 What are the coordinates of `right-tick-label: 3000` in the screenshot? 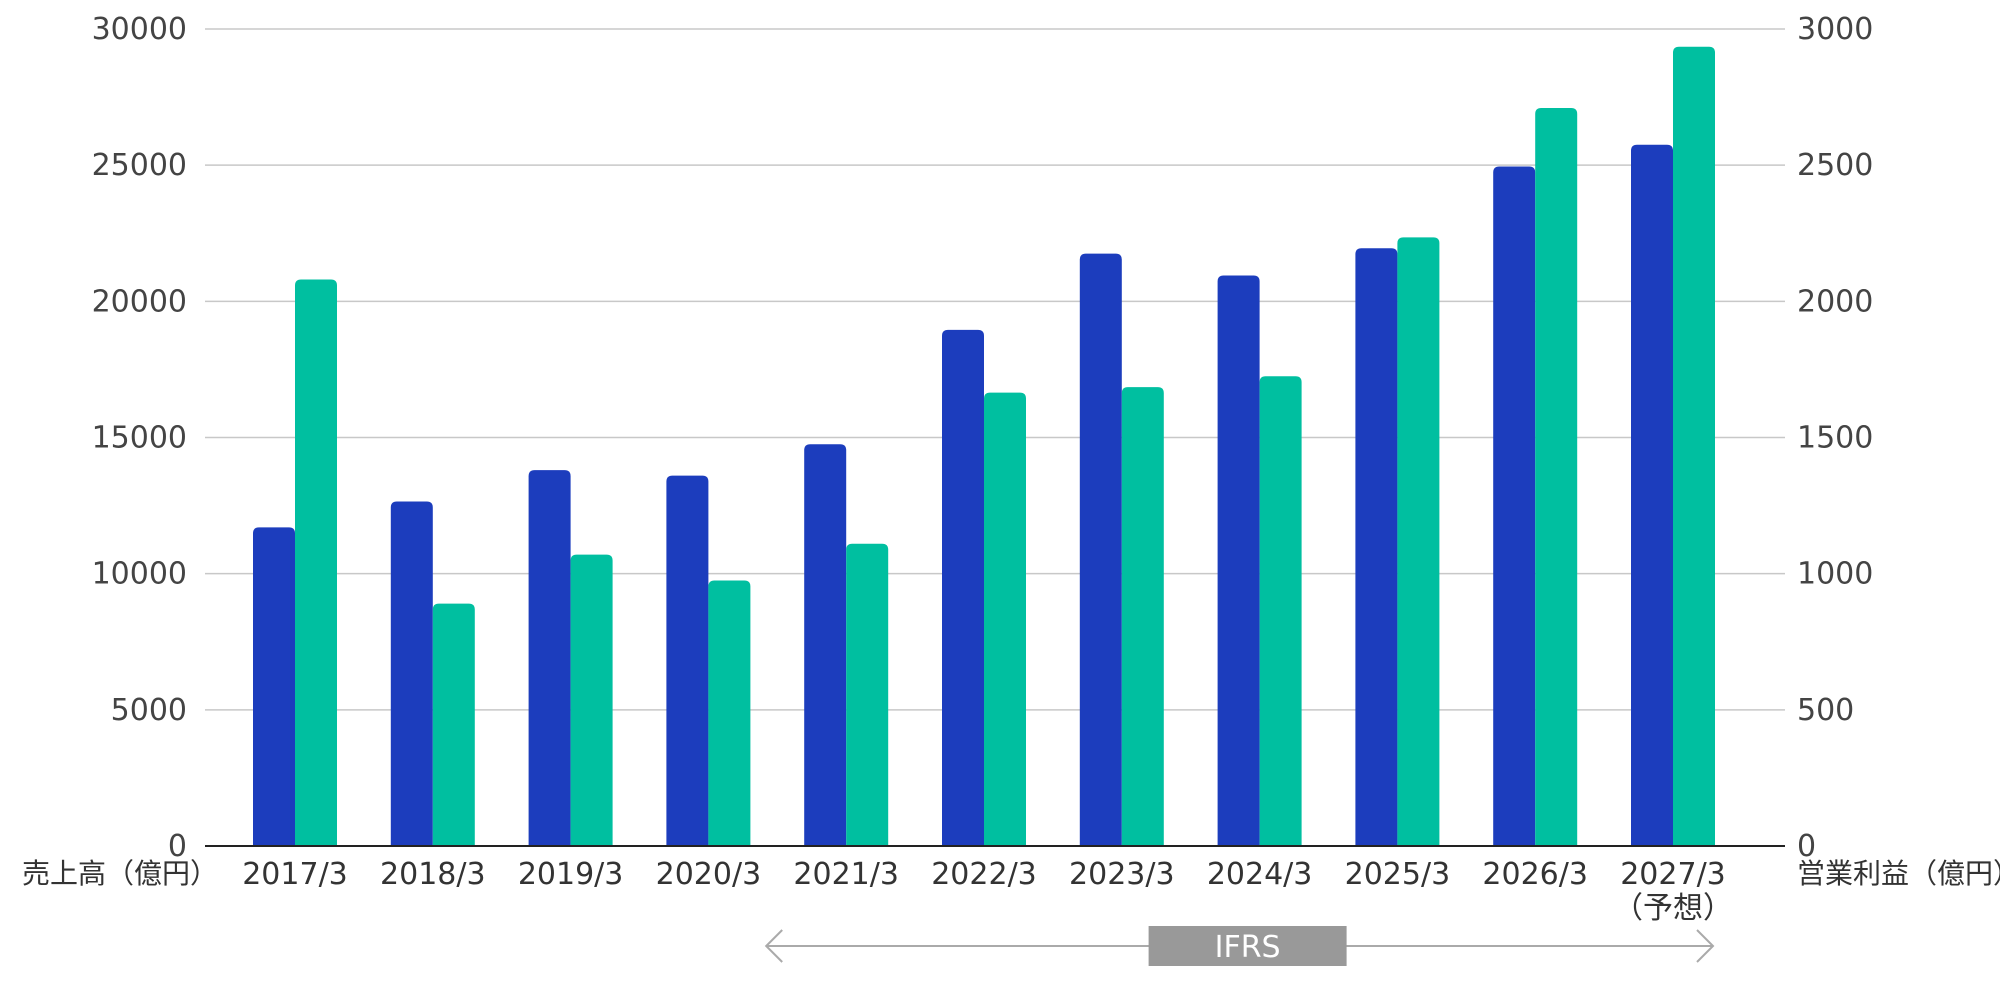 It's located at (1835, 29).